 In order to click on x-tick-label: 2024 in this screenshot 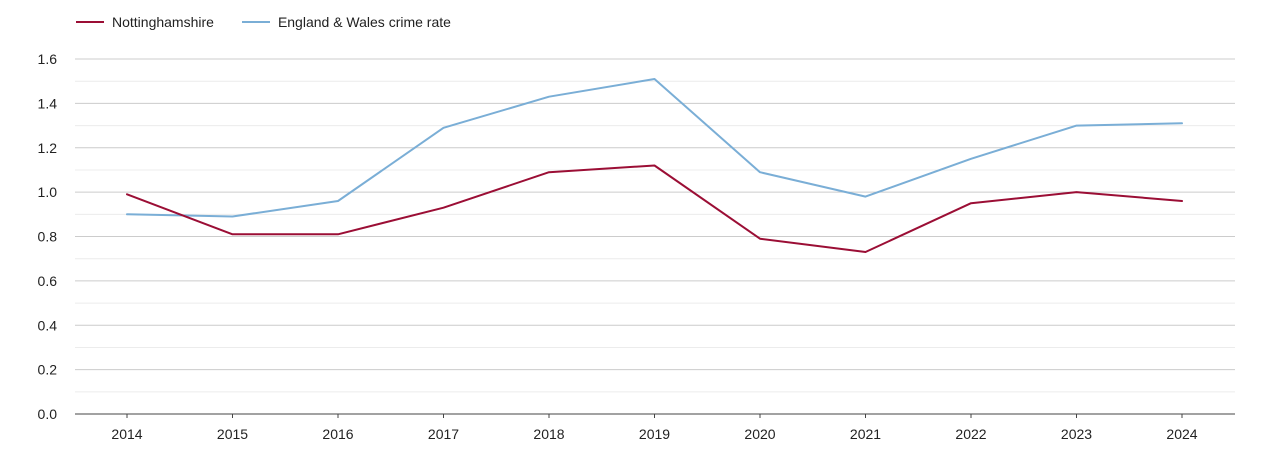, I will do `click(1181, 434)`.